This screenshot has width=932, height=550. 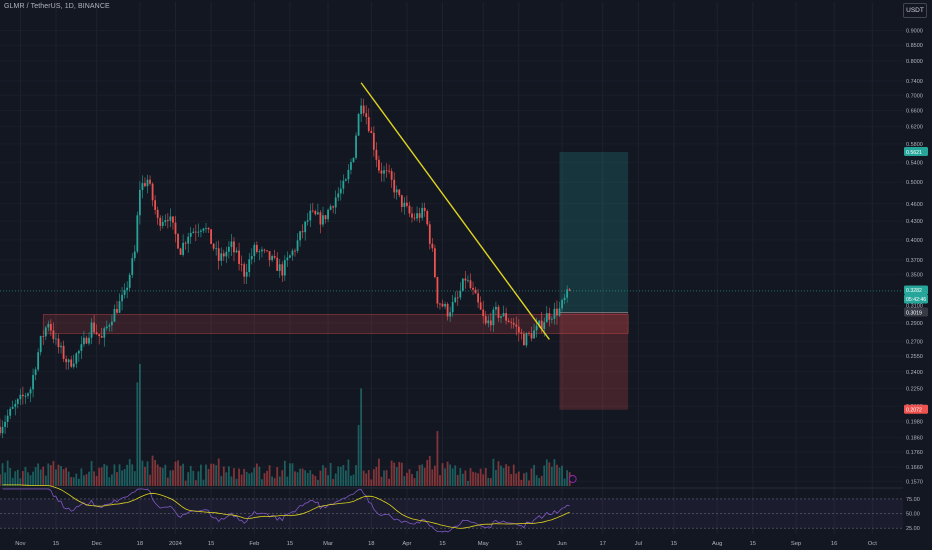 What do you see at coordinates (914, 410) in the screenshot?
I see `price-badge-label-stop: 0.2072` at bounding box center [914, 410].